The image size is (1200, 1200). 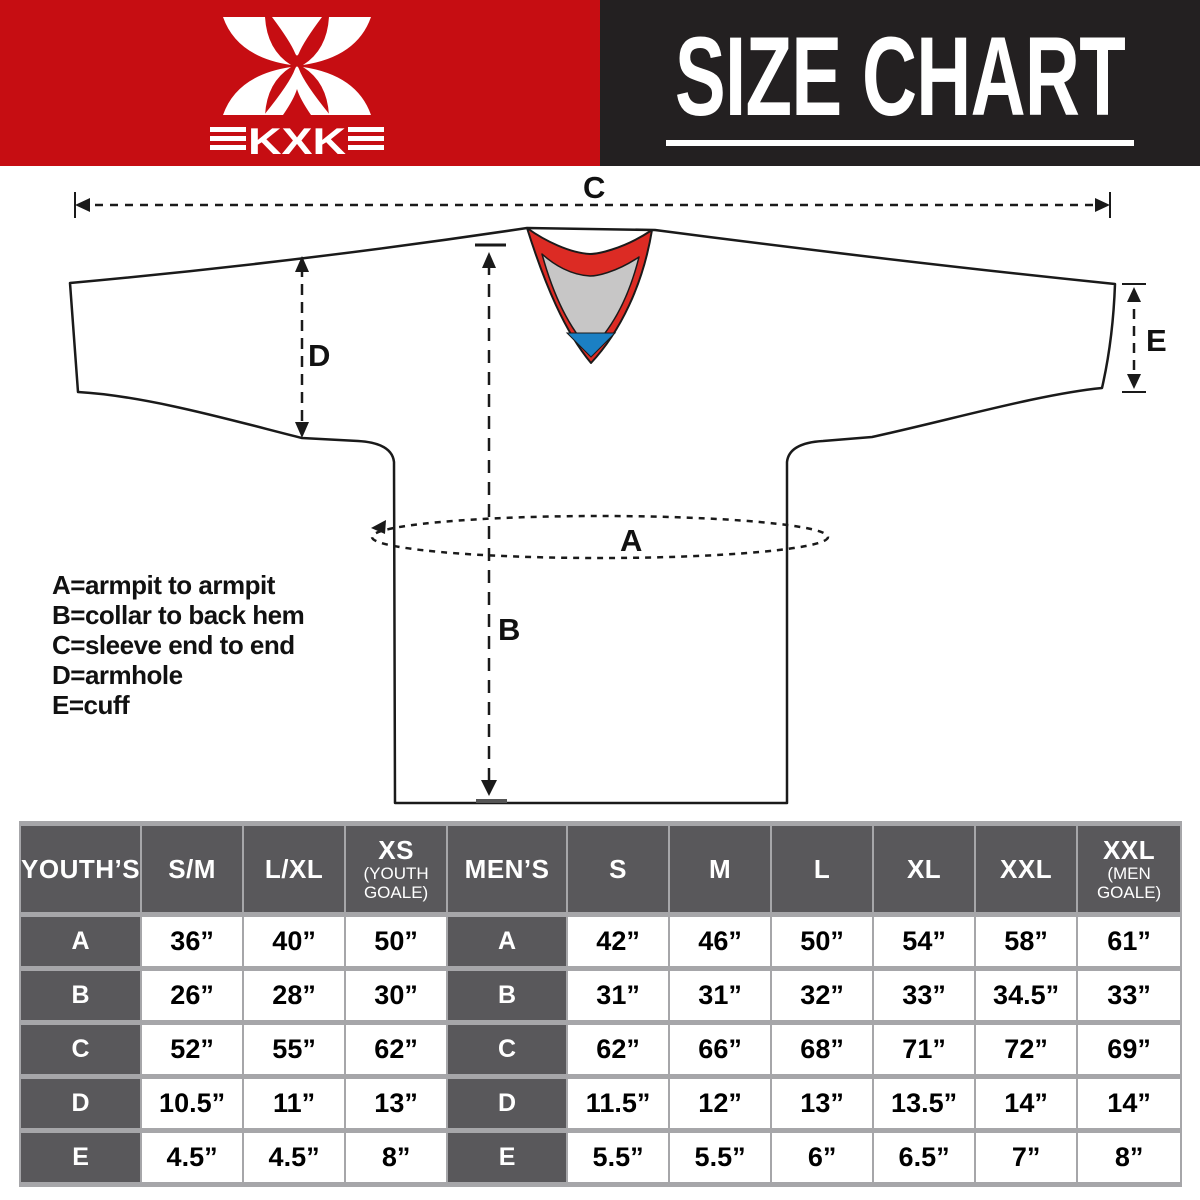 What do you see at coordinates (117, 675) in the screenshot?
I see `legend-line-d: D=armhole` at bounding box center [117, 675].